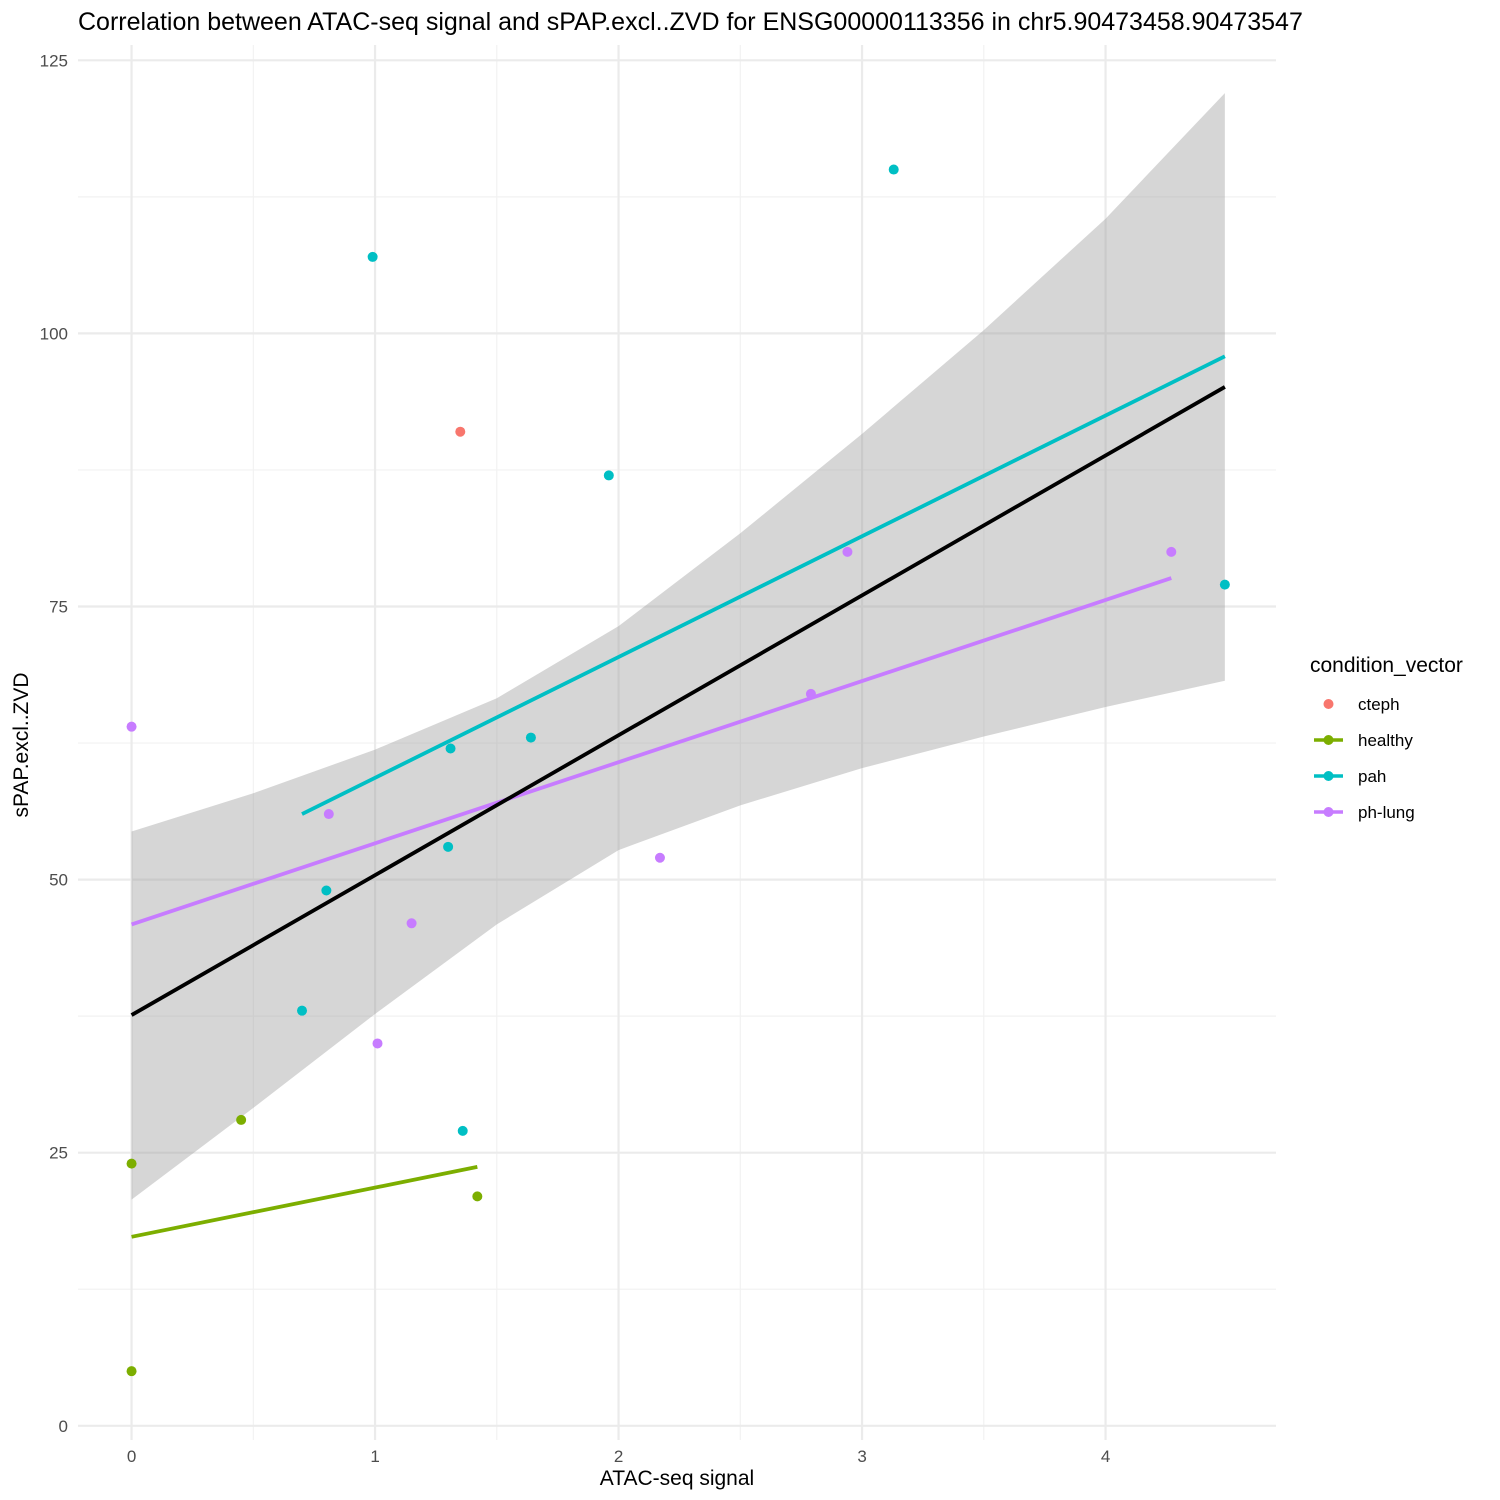 The height and width of the screenshot is (1500, 1500). What do you see at coordinates (1328, 776) in the screenshot?
I see `legend-key-point-pah` at bounding box center [1328, 776].